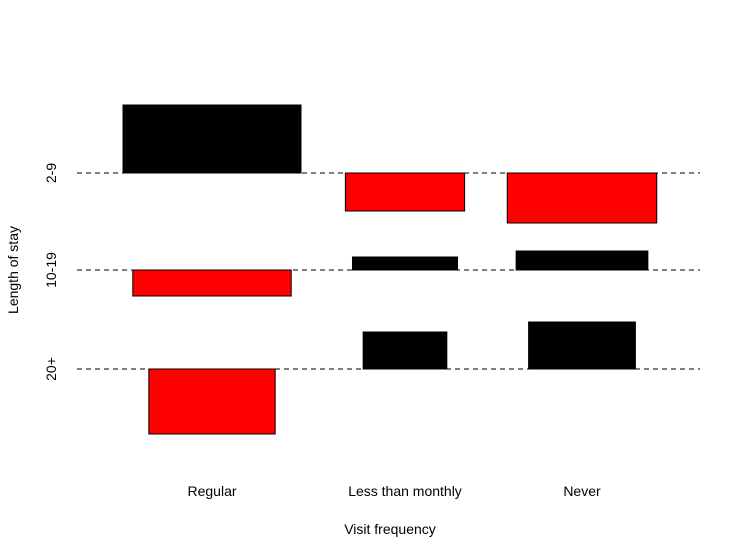  Describe the element at coordinates (13, 270) in the screenshot. I see `y-axis-title: Length of stay` at that location.